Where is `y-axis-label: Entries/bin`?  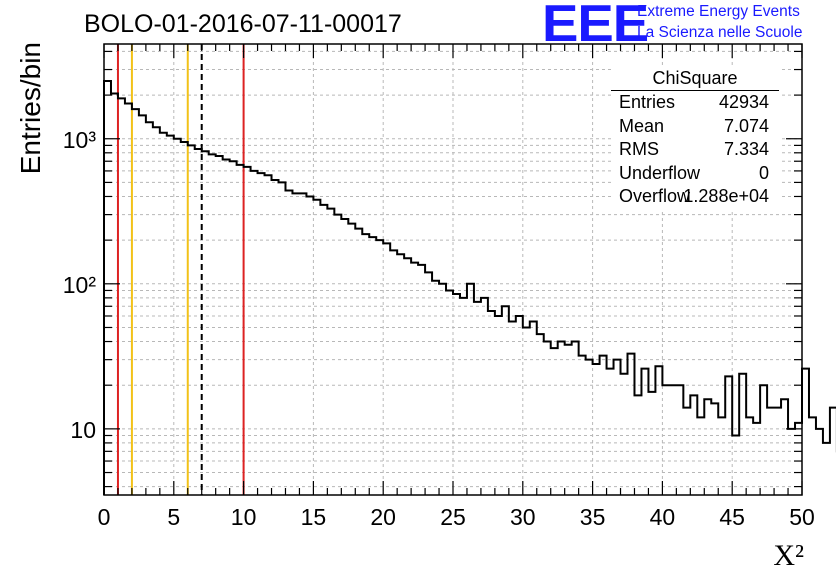
y-axis-label: Entries/bin is located at coordinates (30, 108).